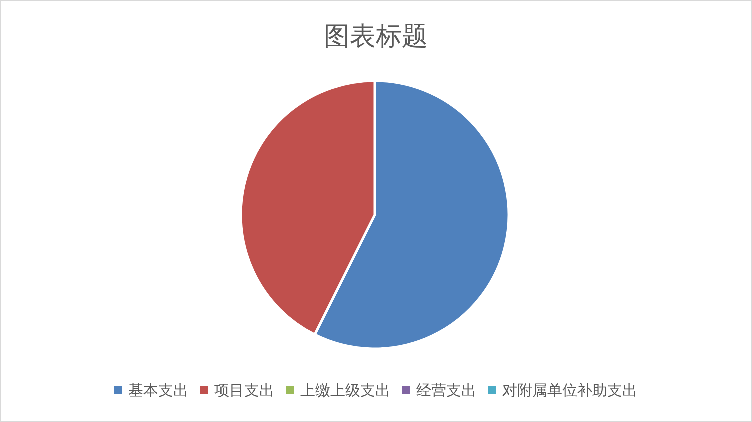  I want to click on legend-label: 对附属单位补助支出, so click(570, 390).